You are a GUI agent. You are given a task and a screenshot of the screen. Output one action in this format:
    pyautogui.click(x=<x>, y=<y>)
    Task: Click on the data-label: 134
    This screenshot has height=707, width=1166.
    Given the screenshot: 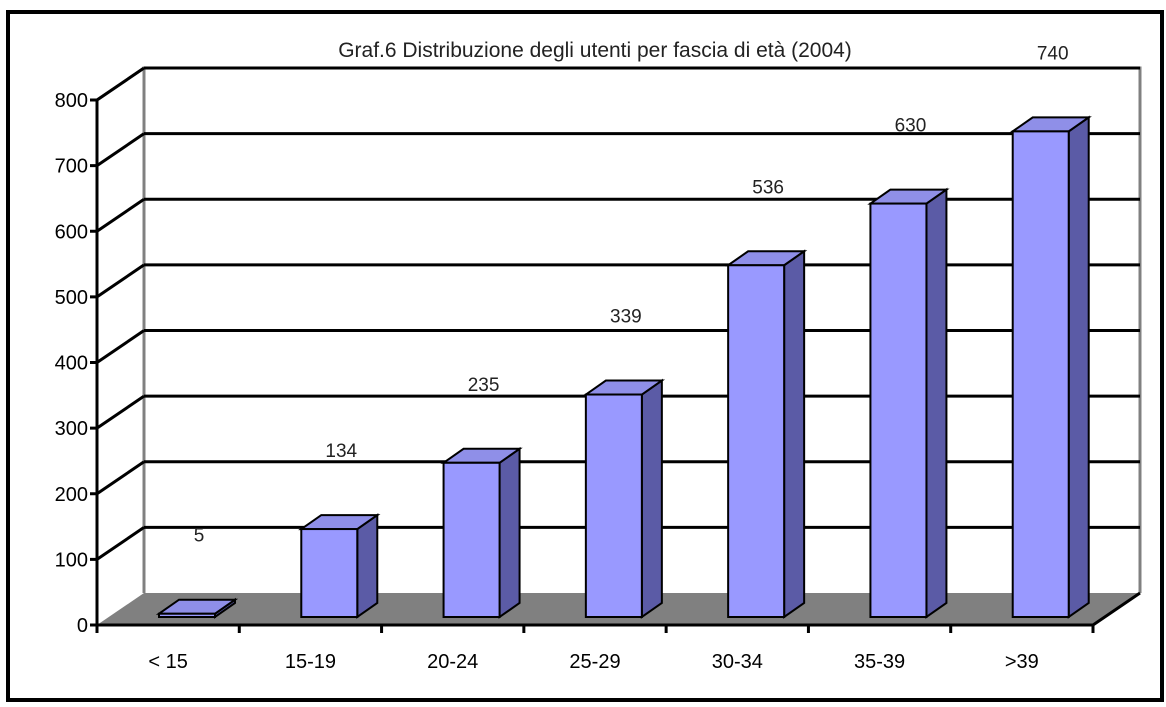 What is the action you would take?
    pyautogui.click(x=341, y=451)
    